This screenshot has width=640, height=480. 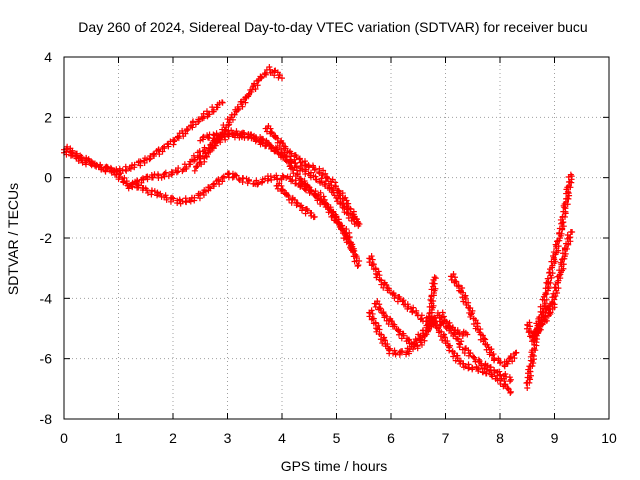 I want to click on y-axis-label: SDTVAR / TECUs, so click(x=13, y=239).